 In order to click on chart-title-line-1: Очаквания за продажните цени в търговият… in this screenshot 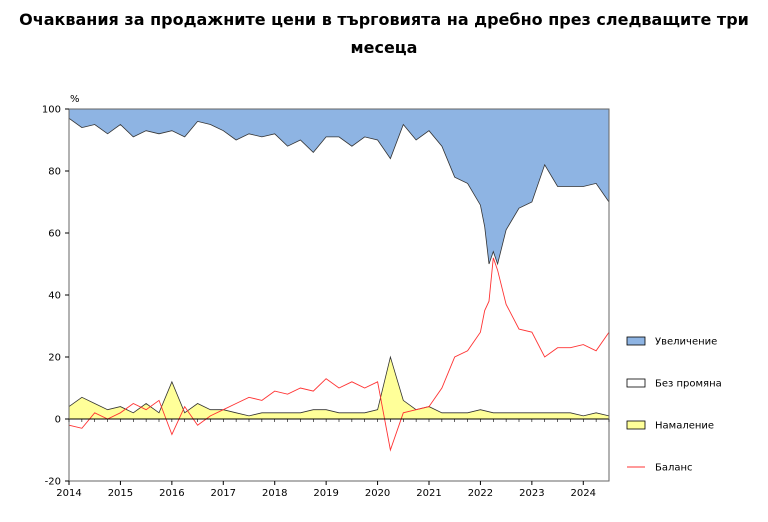, I will do `click(384, 19)`.